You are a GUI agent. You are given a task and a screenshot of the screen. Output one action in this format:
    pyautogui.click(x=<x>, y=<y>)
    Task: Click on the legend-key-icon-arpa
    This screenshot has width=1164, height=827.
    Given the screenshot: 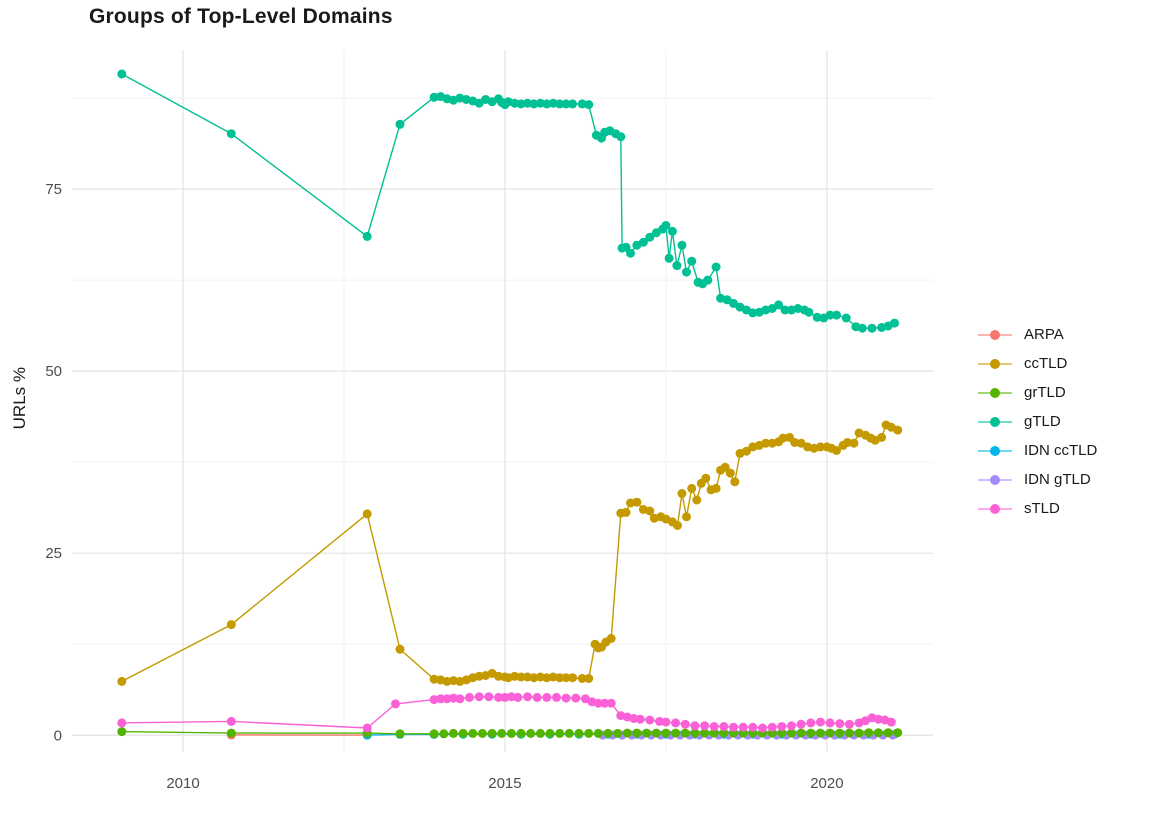 What is the action you would take?
    pyautogui.click(x=995, y=335)
    